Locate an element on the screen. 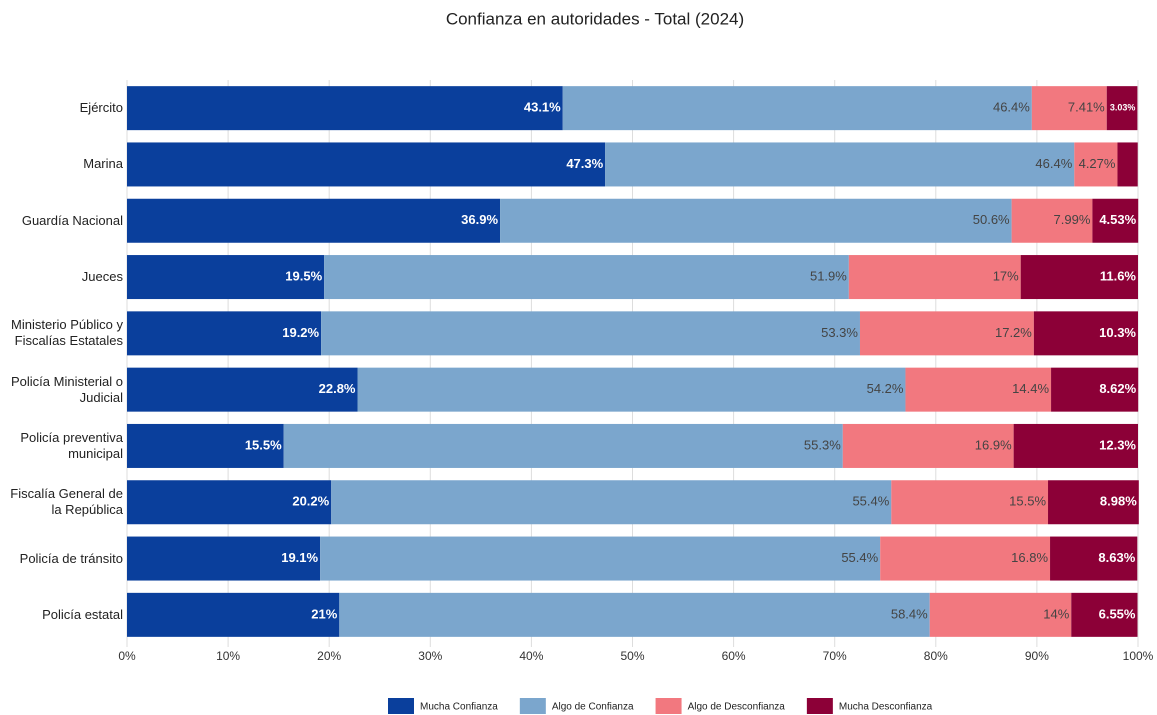 The height and width of the screenshot is (715, 1157). chart-title: Confianza en autoridades - Total (2024) is located at coordinates (595, 18).